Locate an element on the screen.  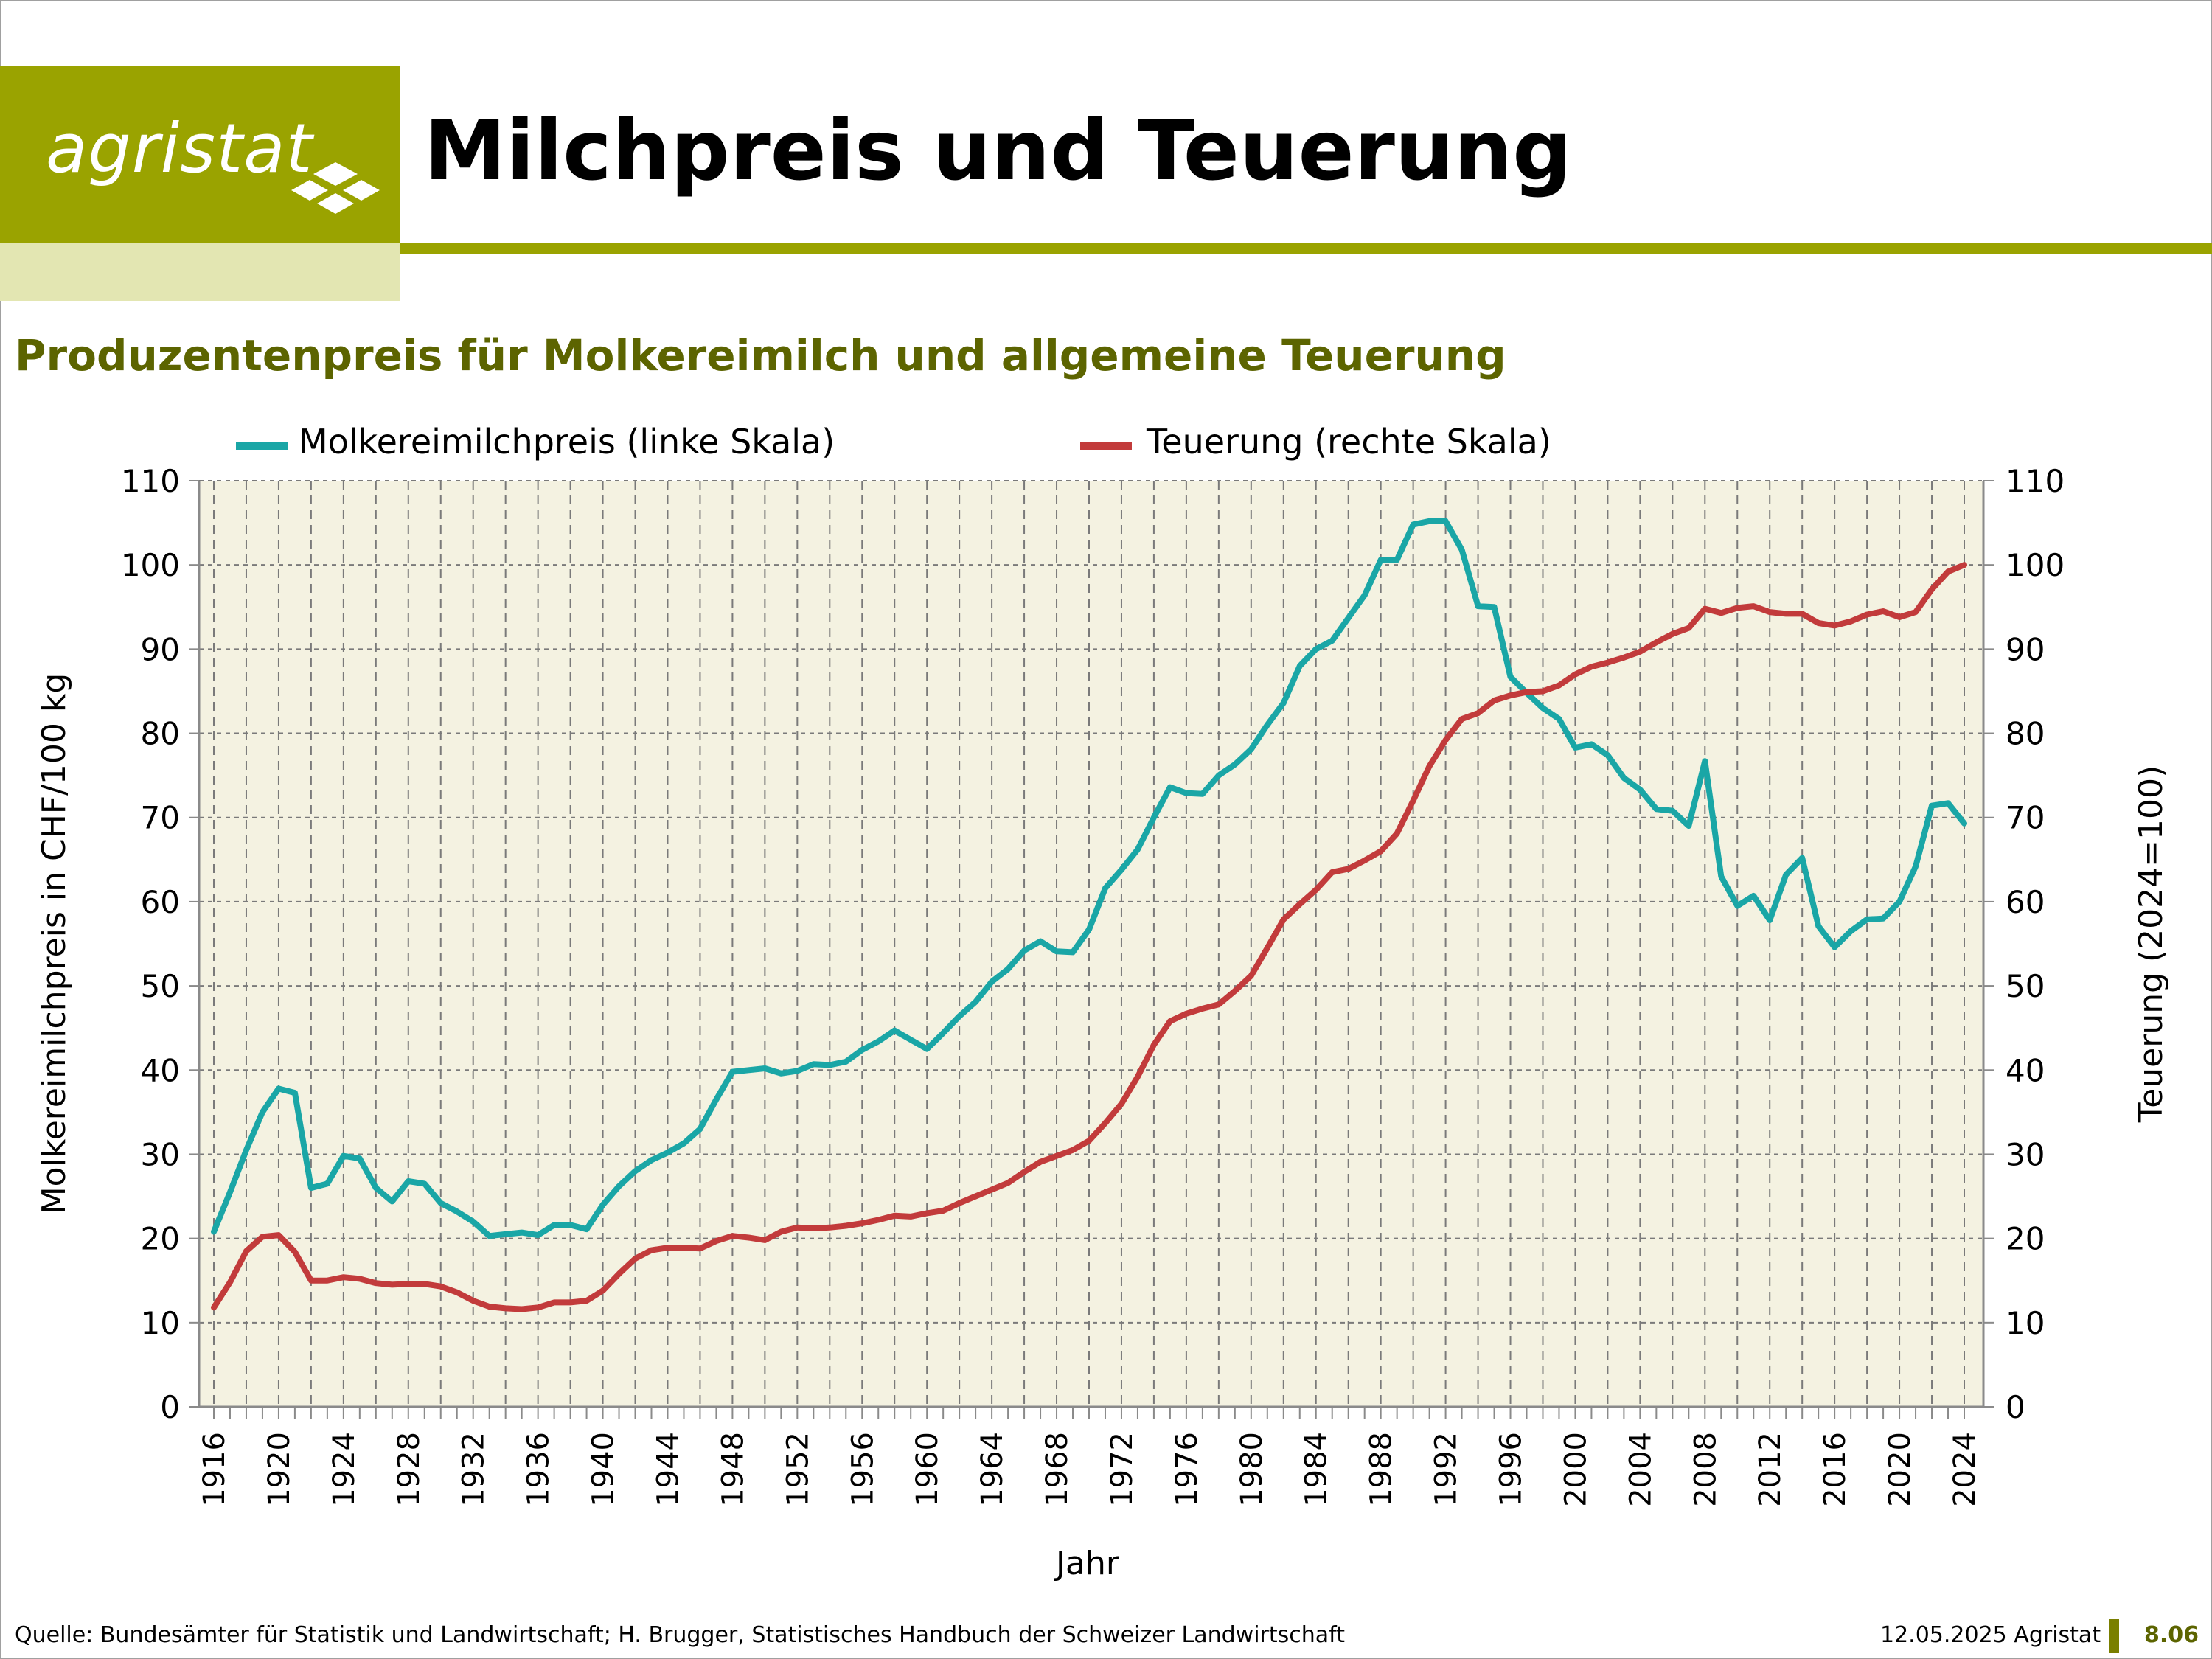
y-tick-label-right: 100 is located at coordinates (2035, 565).